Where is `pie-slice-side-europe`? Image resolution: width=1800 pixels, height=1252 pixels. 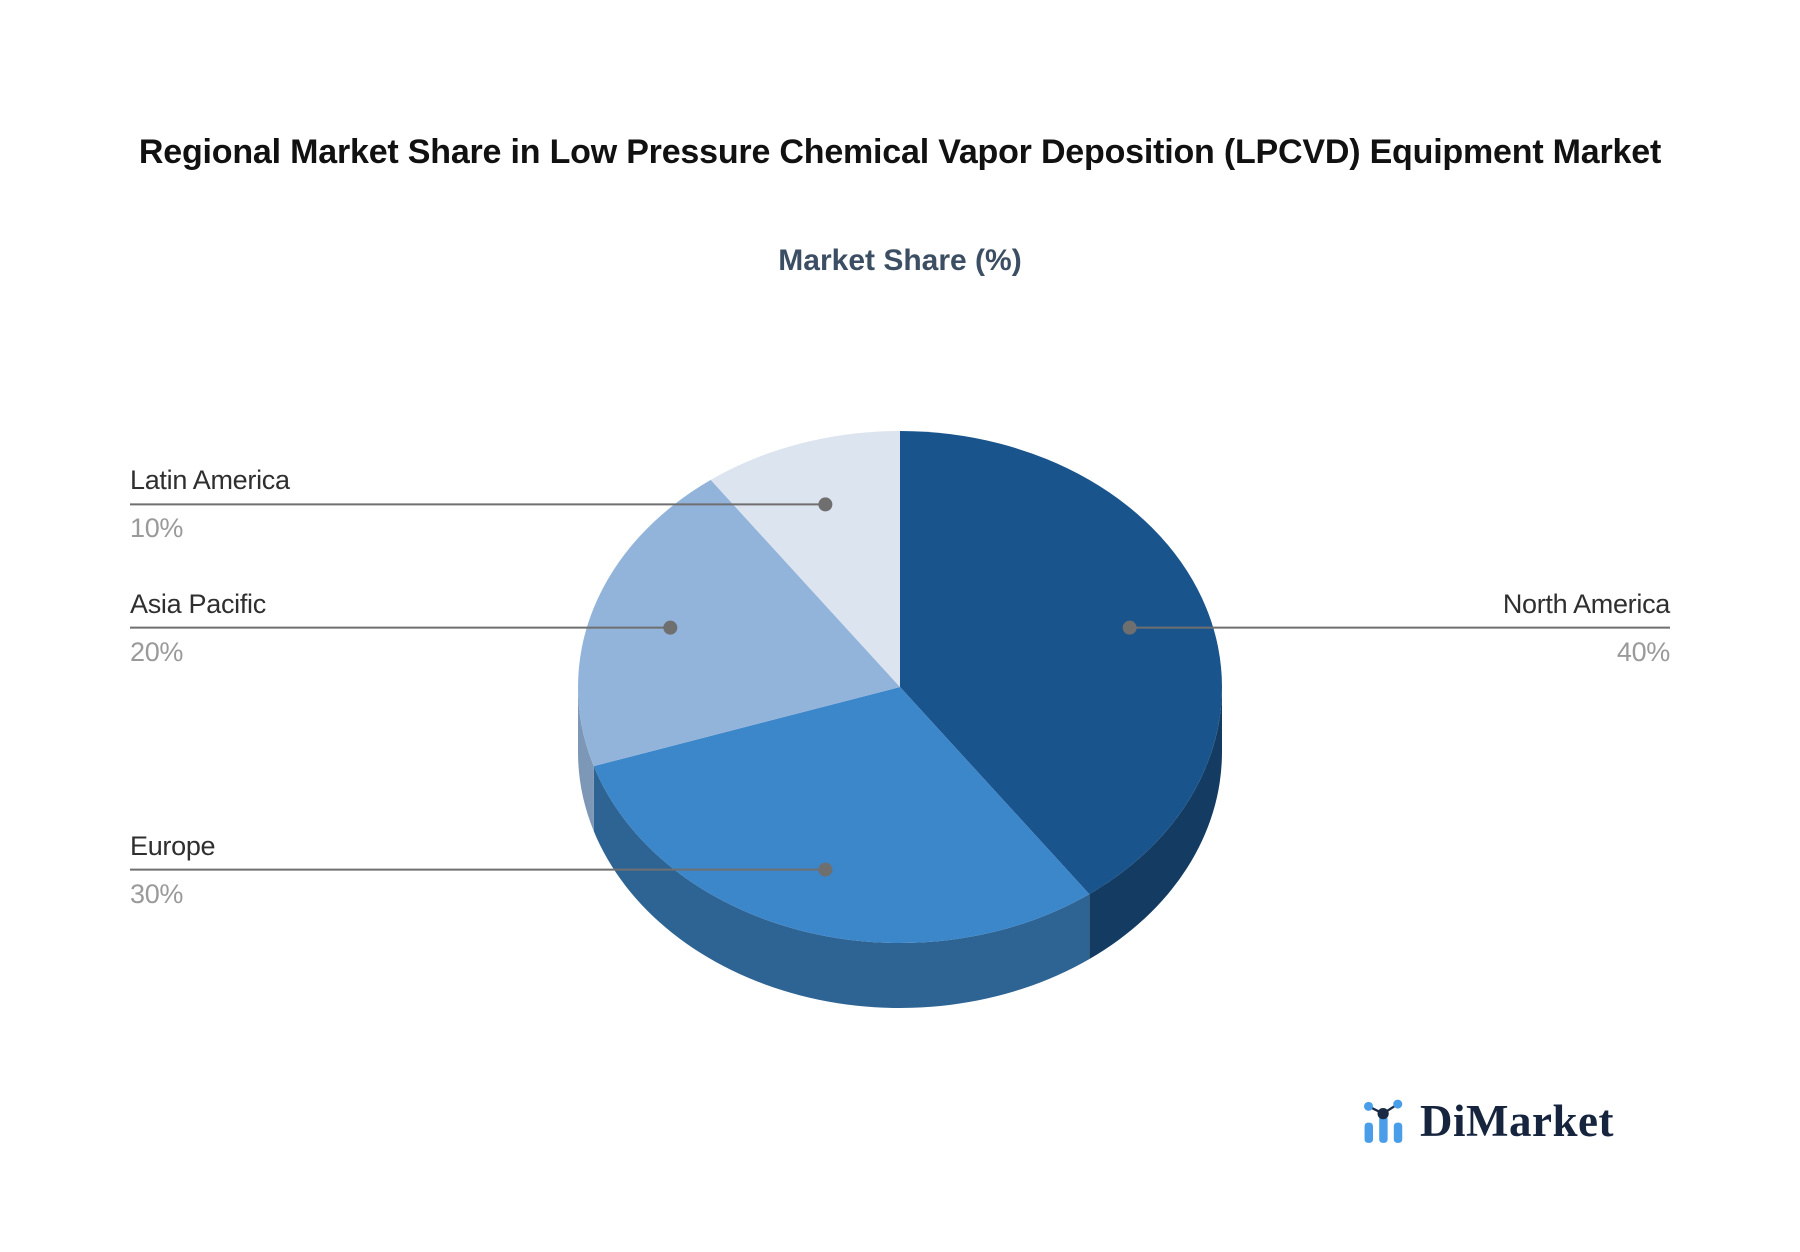 pie-slice-side-europe is located at coordinates (841, 887).